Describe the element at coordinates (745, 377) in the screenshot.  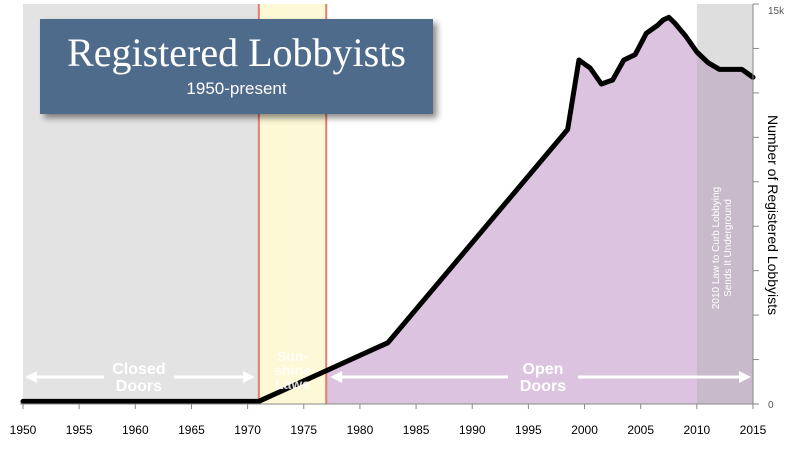
I see `open-doors-arrow-head-right` at that location.